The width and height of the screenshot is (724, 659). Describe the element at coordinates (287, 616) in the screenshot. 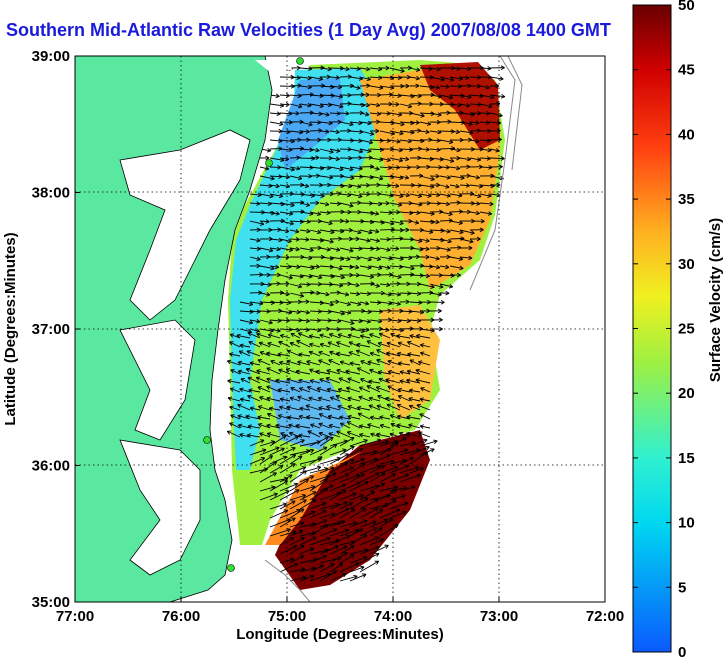

I see `x-tick-label: 75:00` at that location.